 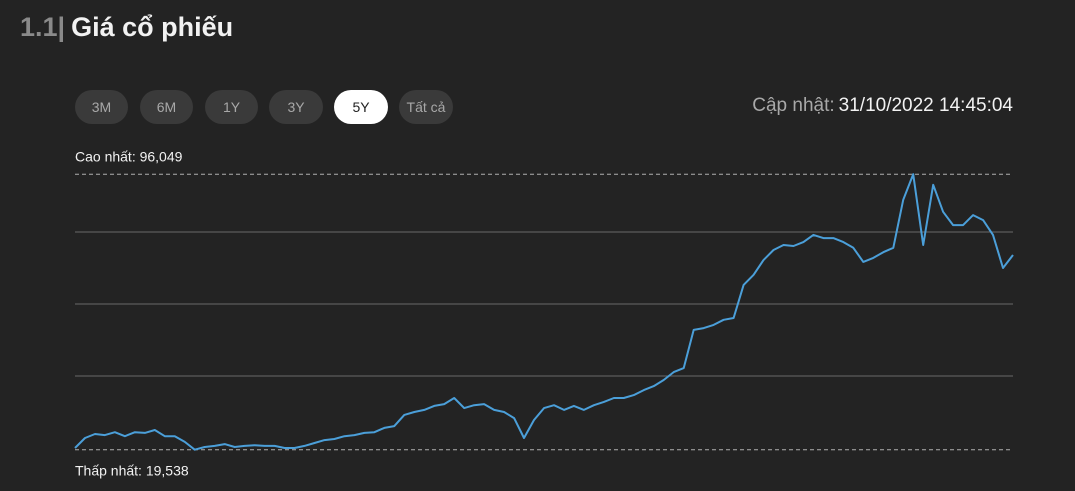 I want to click on updated-value: 31/10/2022 14:45:04, so click(x=925, y=105).